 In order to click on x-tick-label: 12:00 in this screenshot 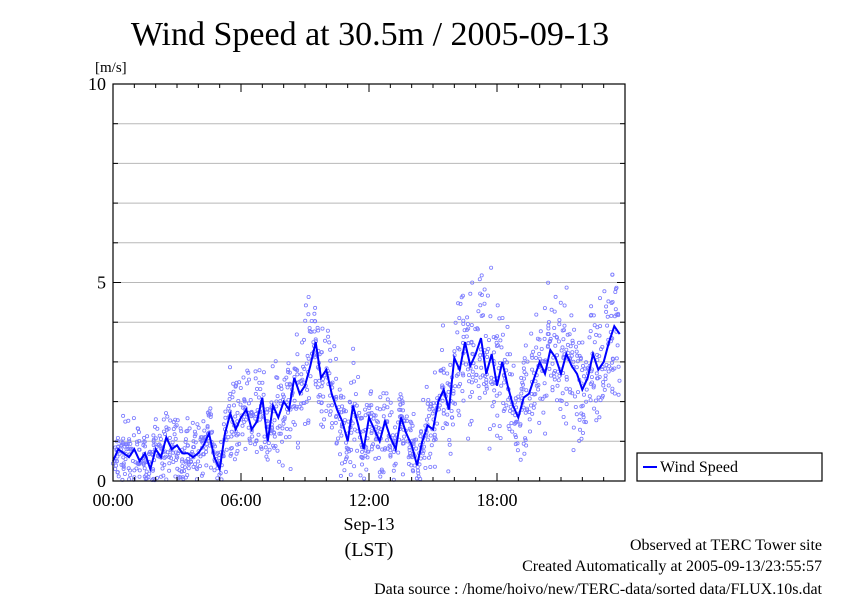, I will do `click(368, 500)`.